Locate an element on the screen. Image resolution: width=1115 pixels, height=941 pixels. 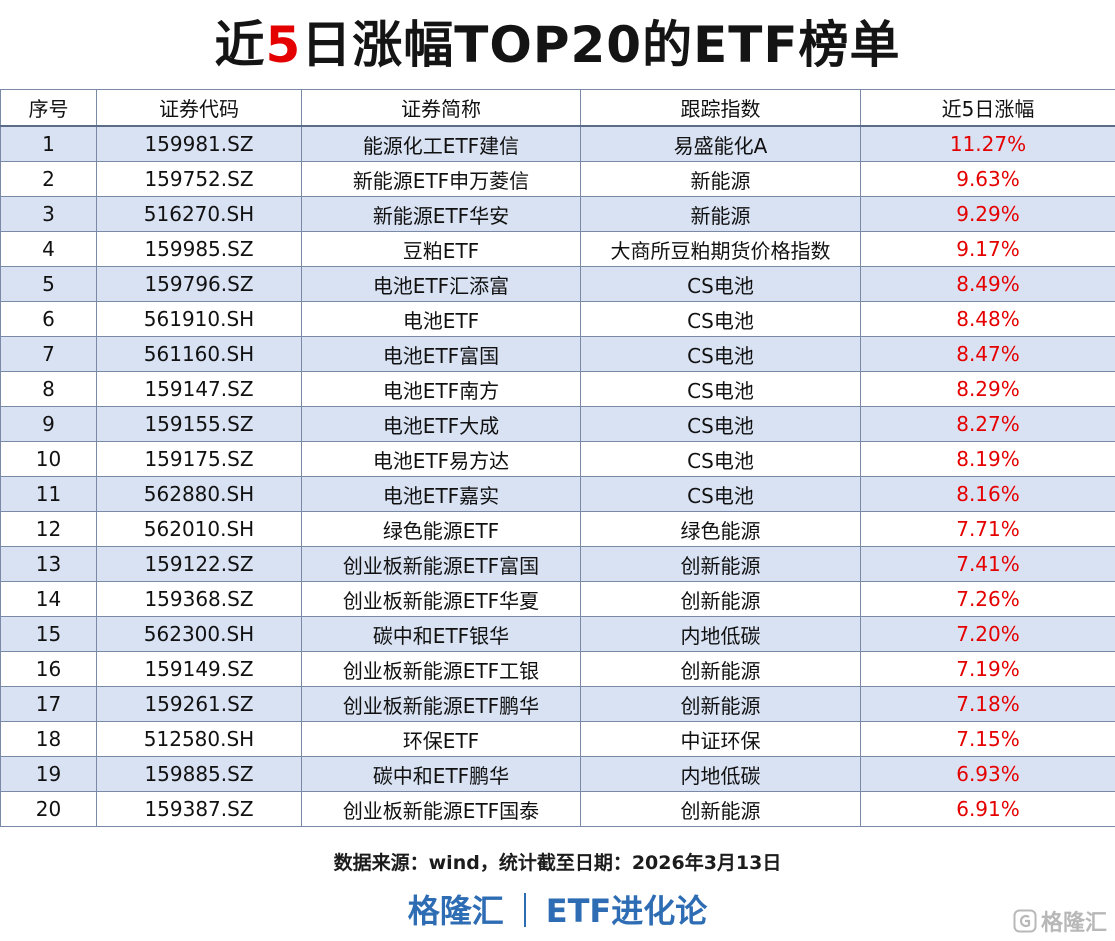
cell-change: 7.18% is located at coordinates (987, 704).